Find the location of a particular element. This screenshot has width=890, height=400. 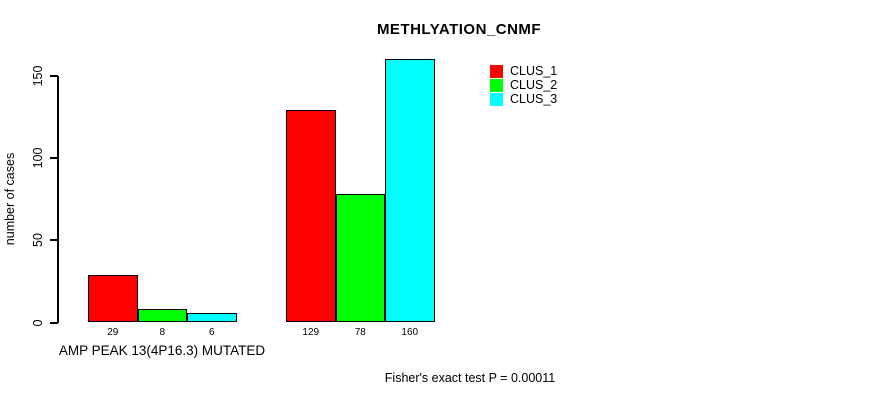

footnote-pvalue: Fisher's exact test P = 0.00011 is located at coordinates (470, 378).